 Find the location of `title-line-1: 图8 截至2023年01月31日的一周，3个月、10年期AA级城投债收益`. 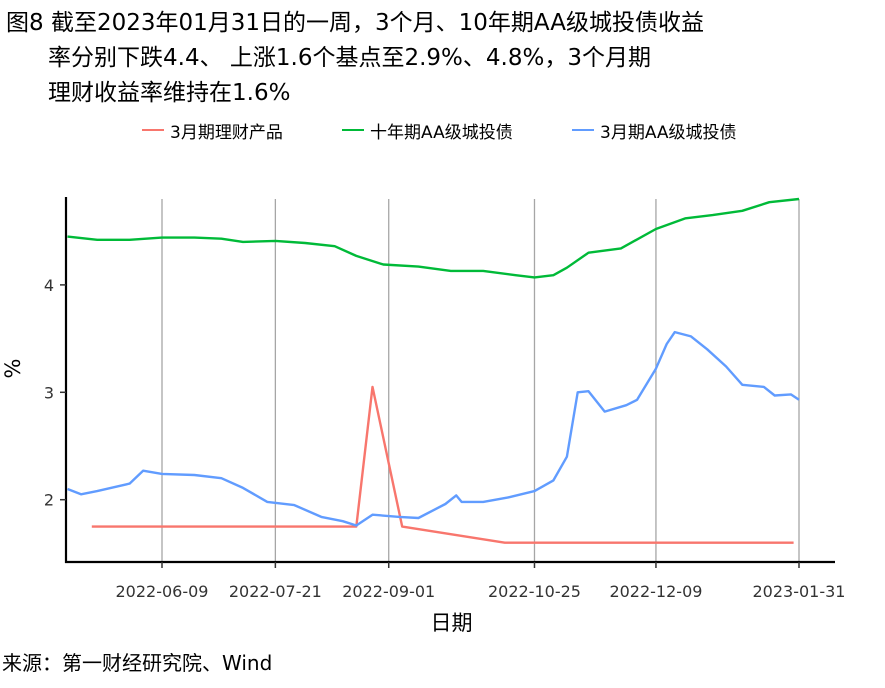

title-line-1: 图8 截至2023年01月31日的一周，3个月、10年期AA级城投债收益 is located at coordinates (355, 23).